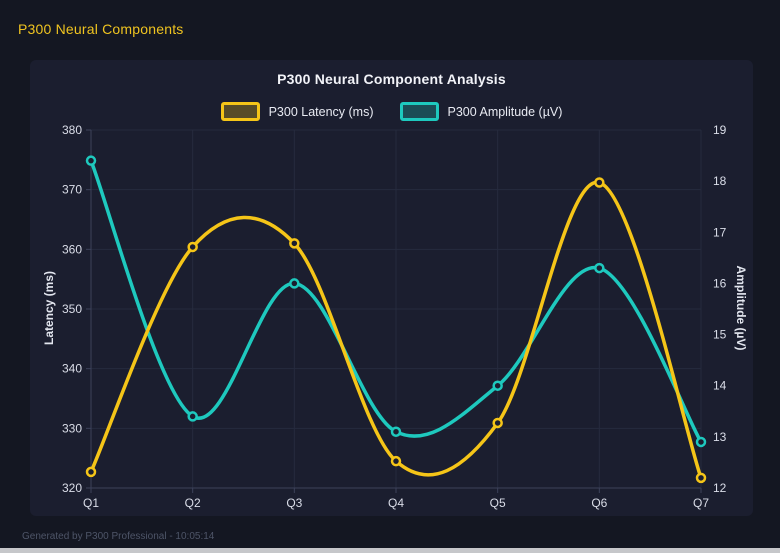  Describe the element at coordinates (72, 428) in the screenshot. I see `left-axis-tick-label: 330` at that location.